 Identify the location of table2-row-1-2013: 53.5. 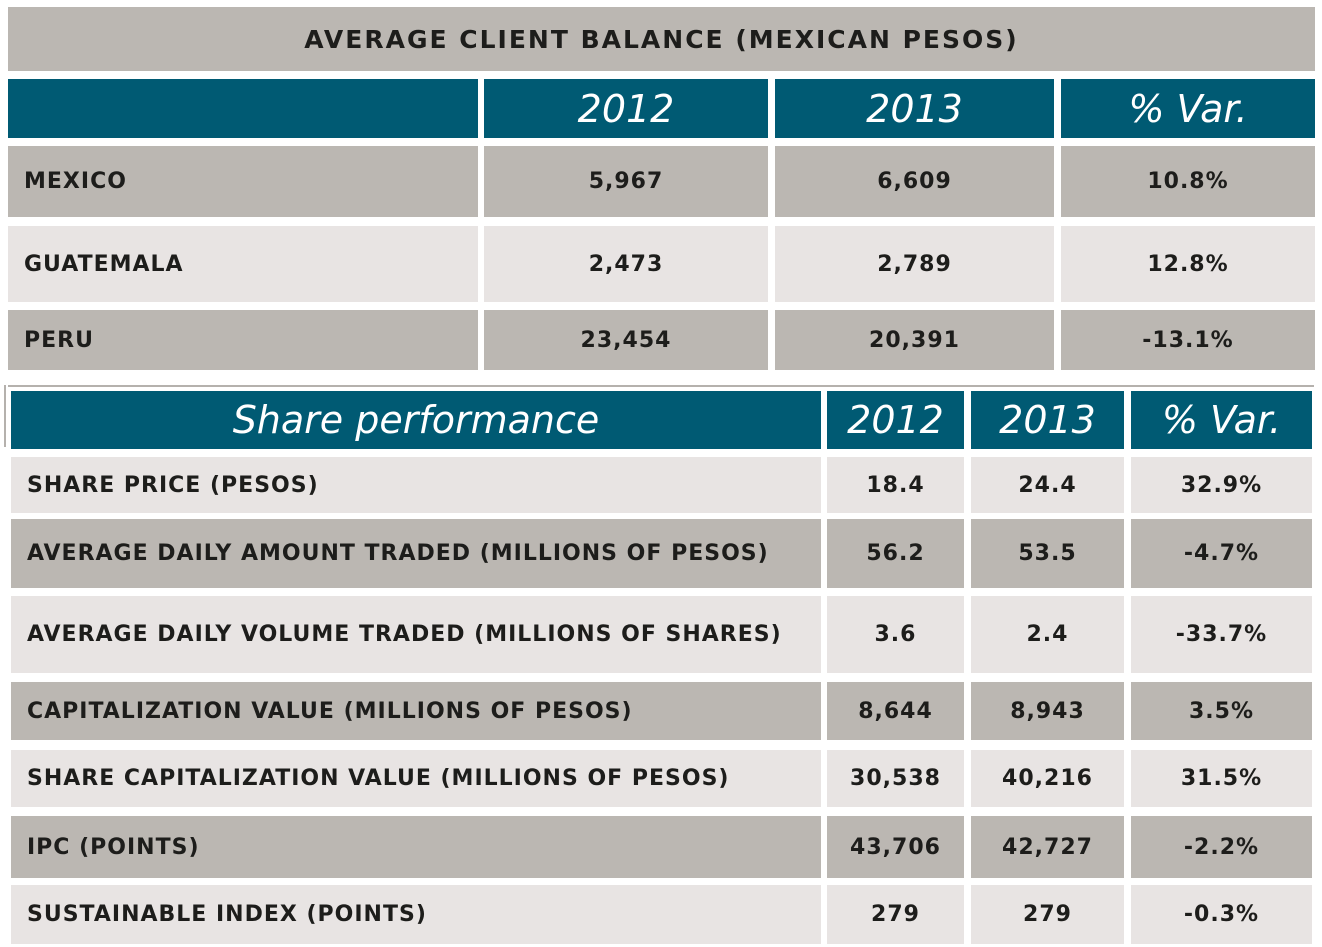
(1047, 553).